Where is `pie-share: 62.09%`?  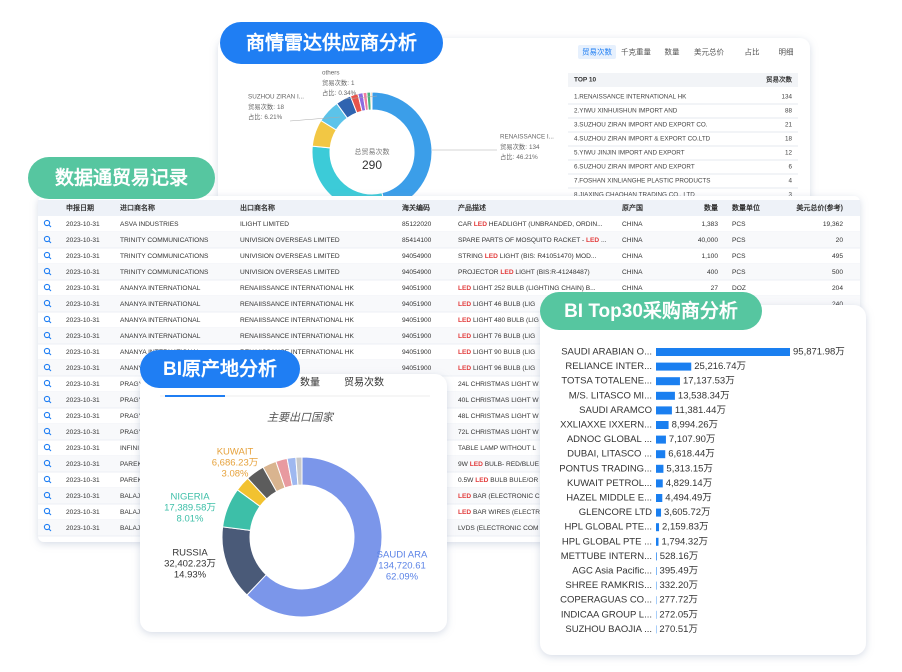
pie-share: 62.09% is located at coordinates (402, 577).